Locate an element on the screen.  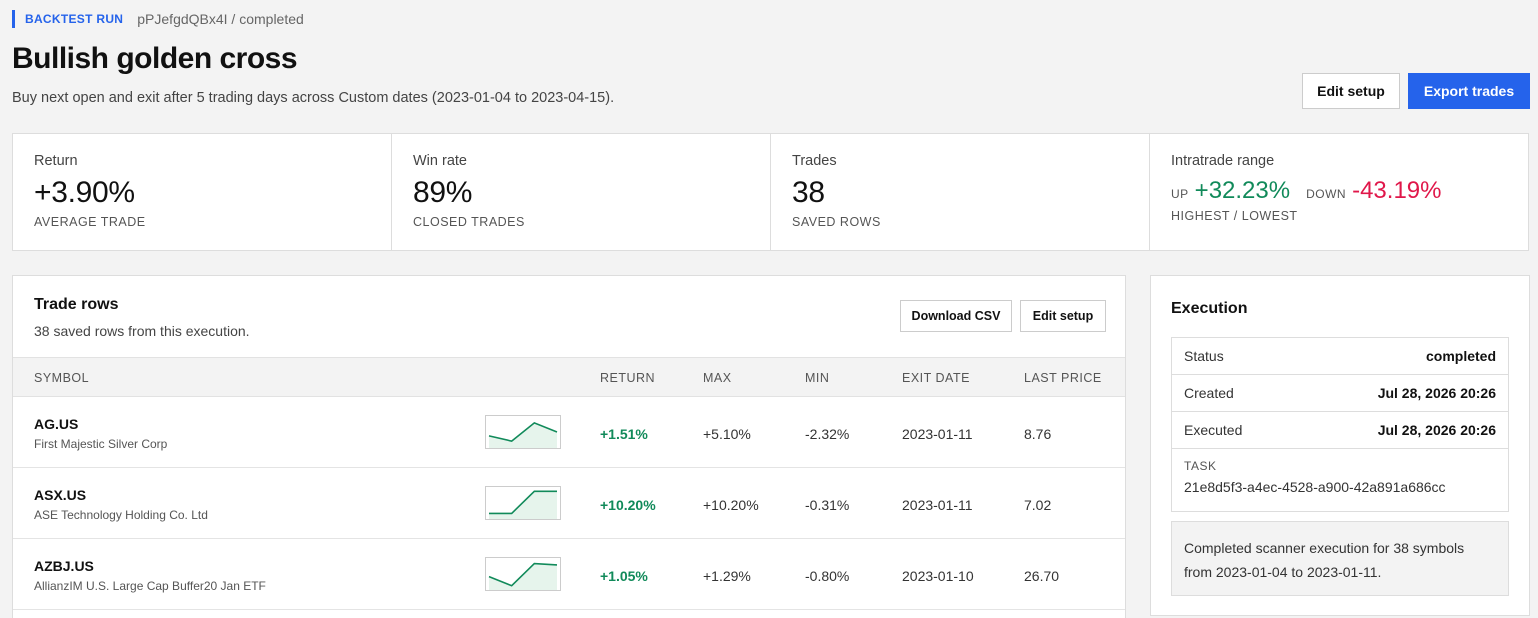
column-header-symbol: SYMBOL is located at coordinates (62, 378).